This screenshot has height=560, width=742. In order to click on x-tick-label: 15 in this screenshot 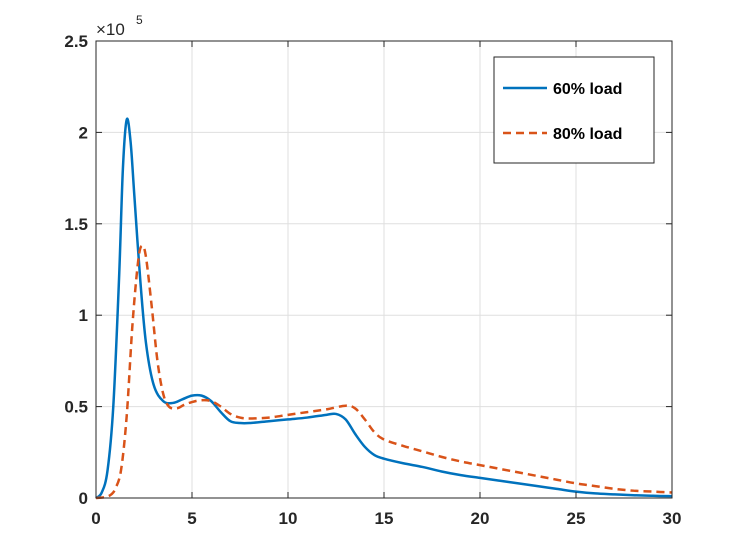, I will do `click(384, 518)`.